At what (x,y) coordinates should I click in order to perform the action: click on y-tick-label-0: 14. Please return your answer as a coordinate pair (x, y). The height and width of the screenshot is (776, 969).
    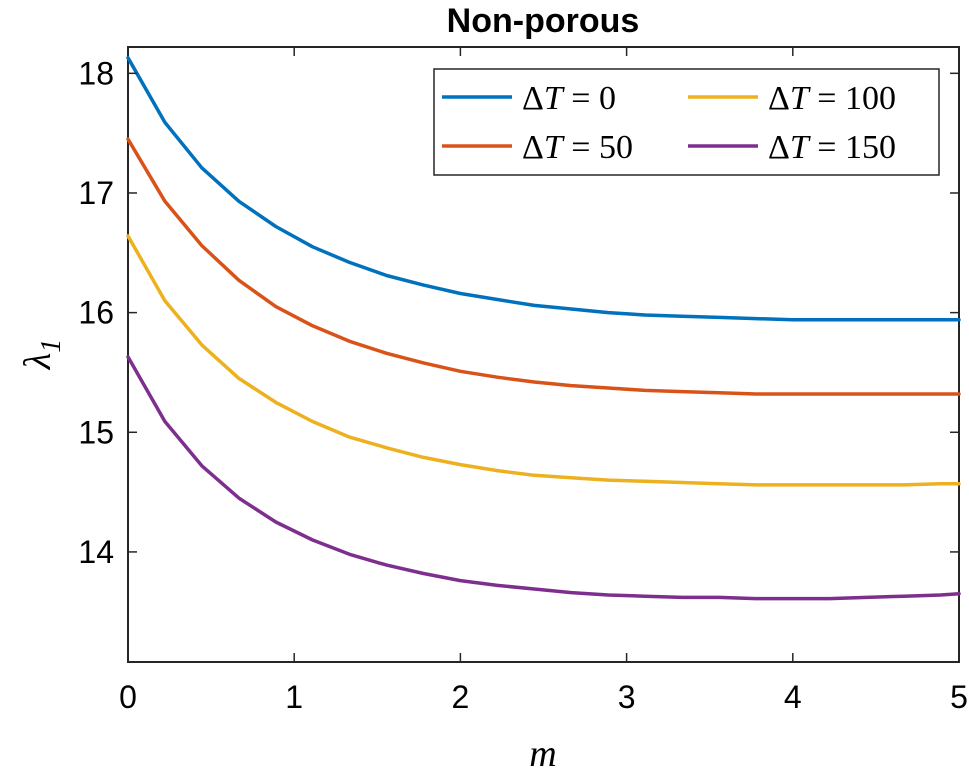
    Looking at the image, I should click on (96, 552).